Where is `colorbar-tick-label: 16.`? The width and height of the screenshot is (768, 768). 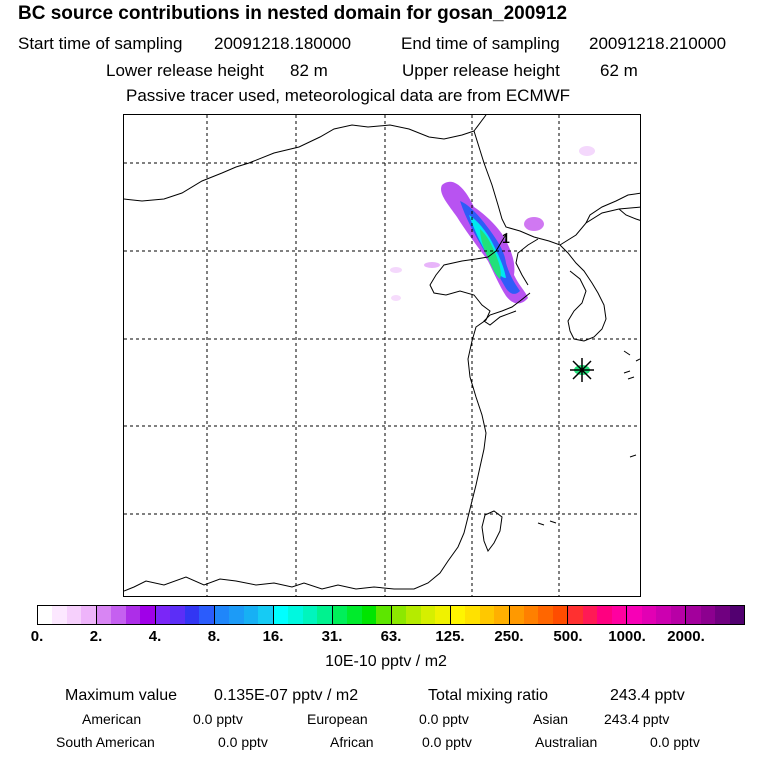 colorbar-tick-label: 16. is located at coordinates (273, 636).